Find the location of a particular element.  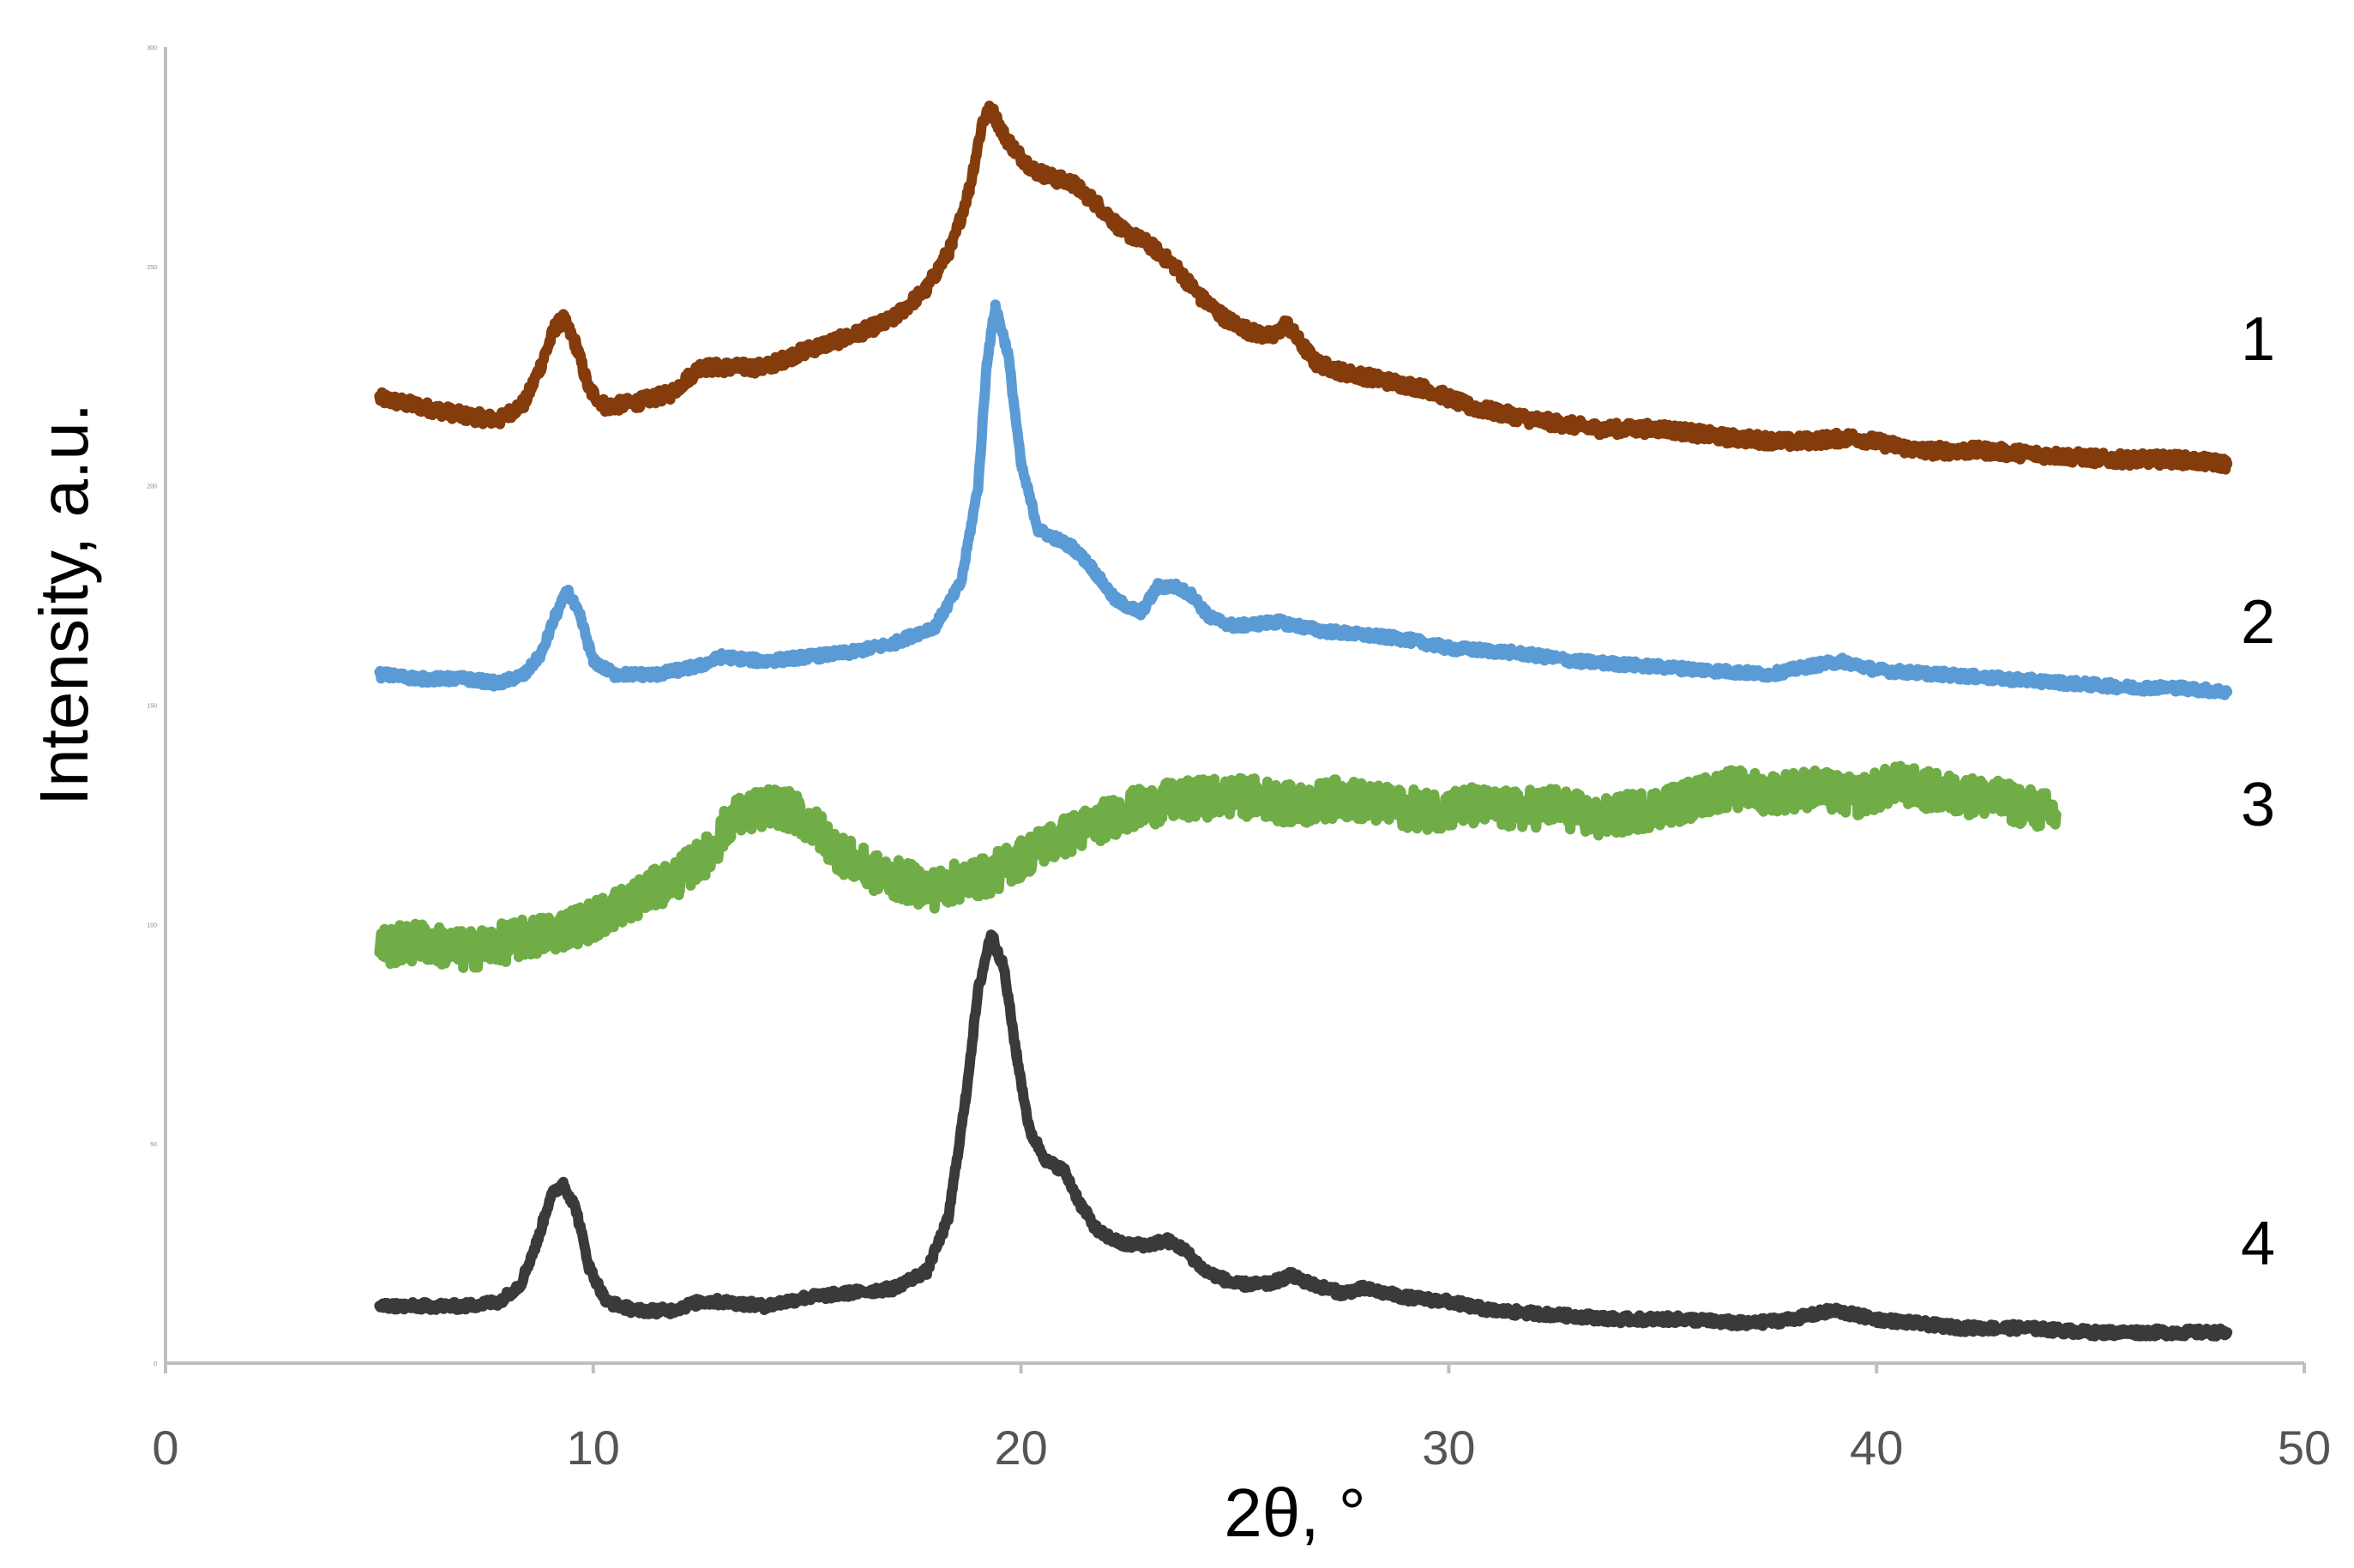

x-axis: 0 10 20 30 40 50 is located at coordinates (1241, 1418).